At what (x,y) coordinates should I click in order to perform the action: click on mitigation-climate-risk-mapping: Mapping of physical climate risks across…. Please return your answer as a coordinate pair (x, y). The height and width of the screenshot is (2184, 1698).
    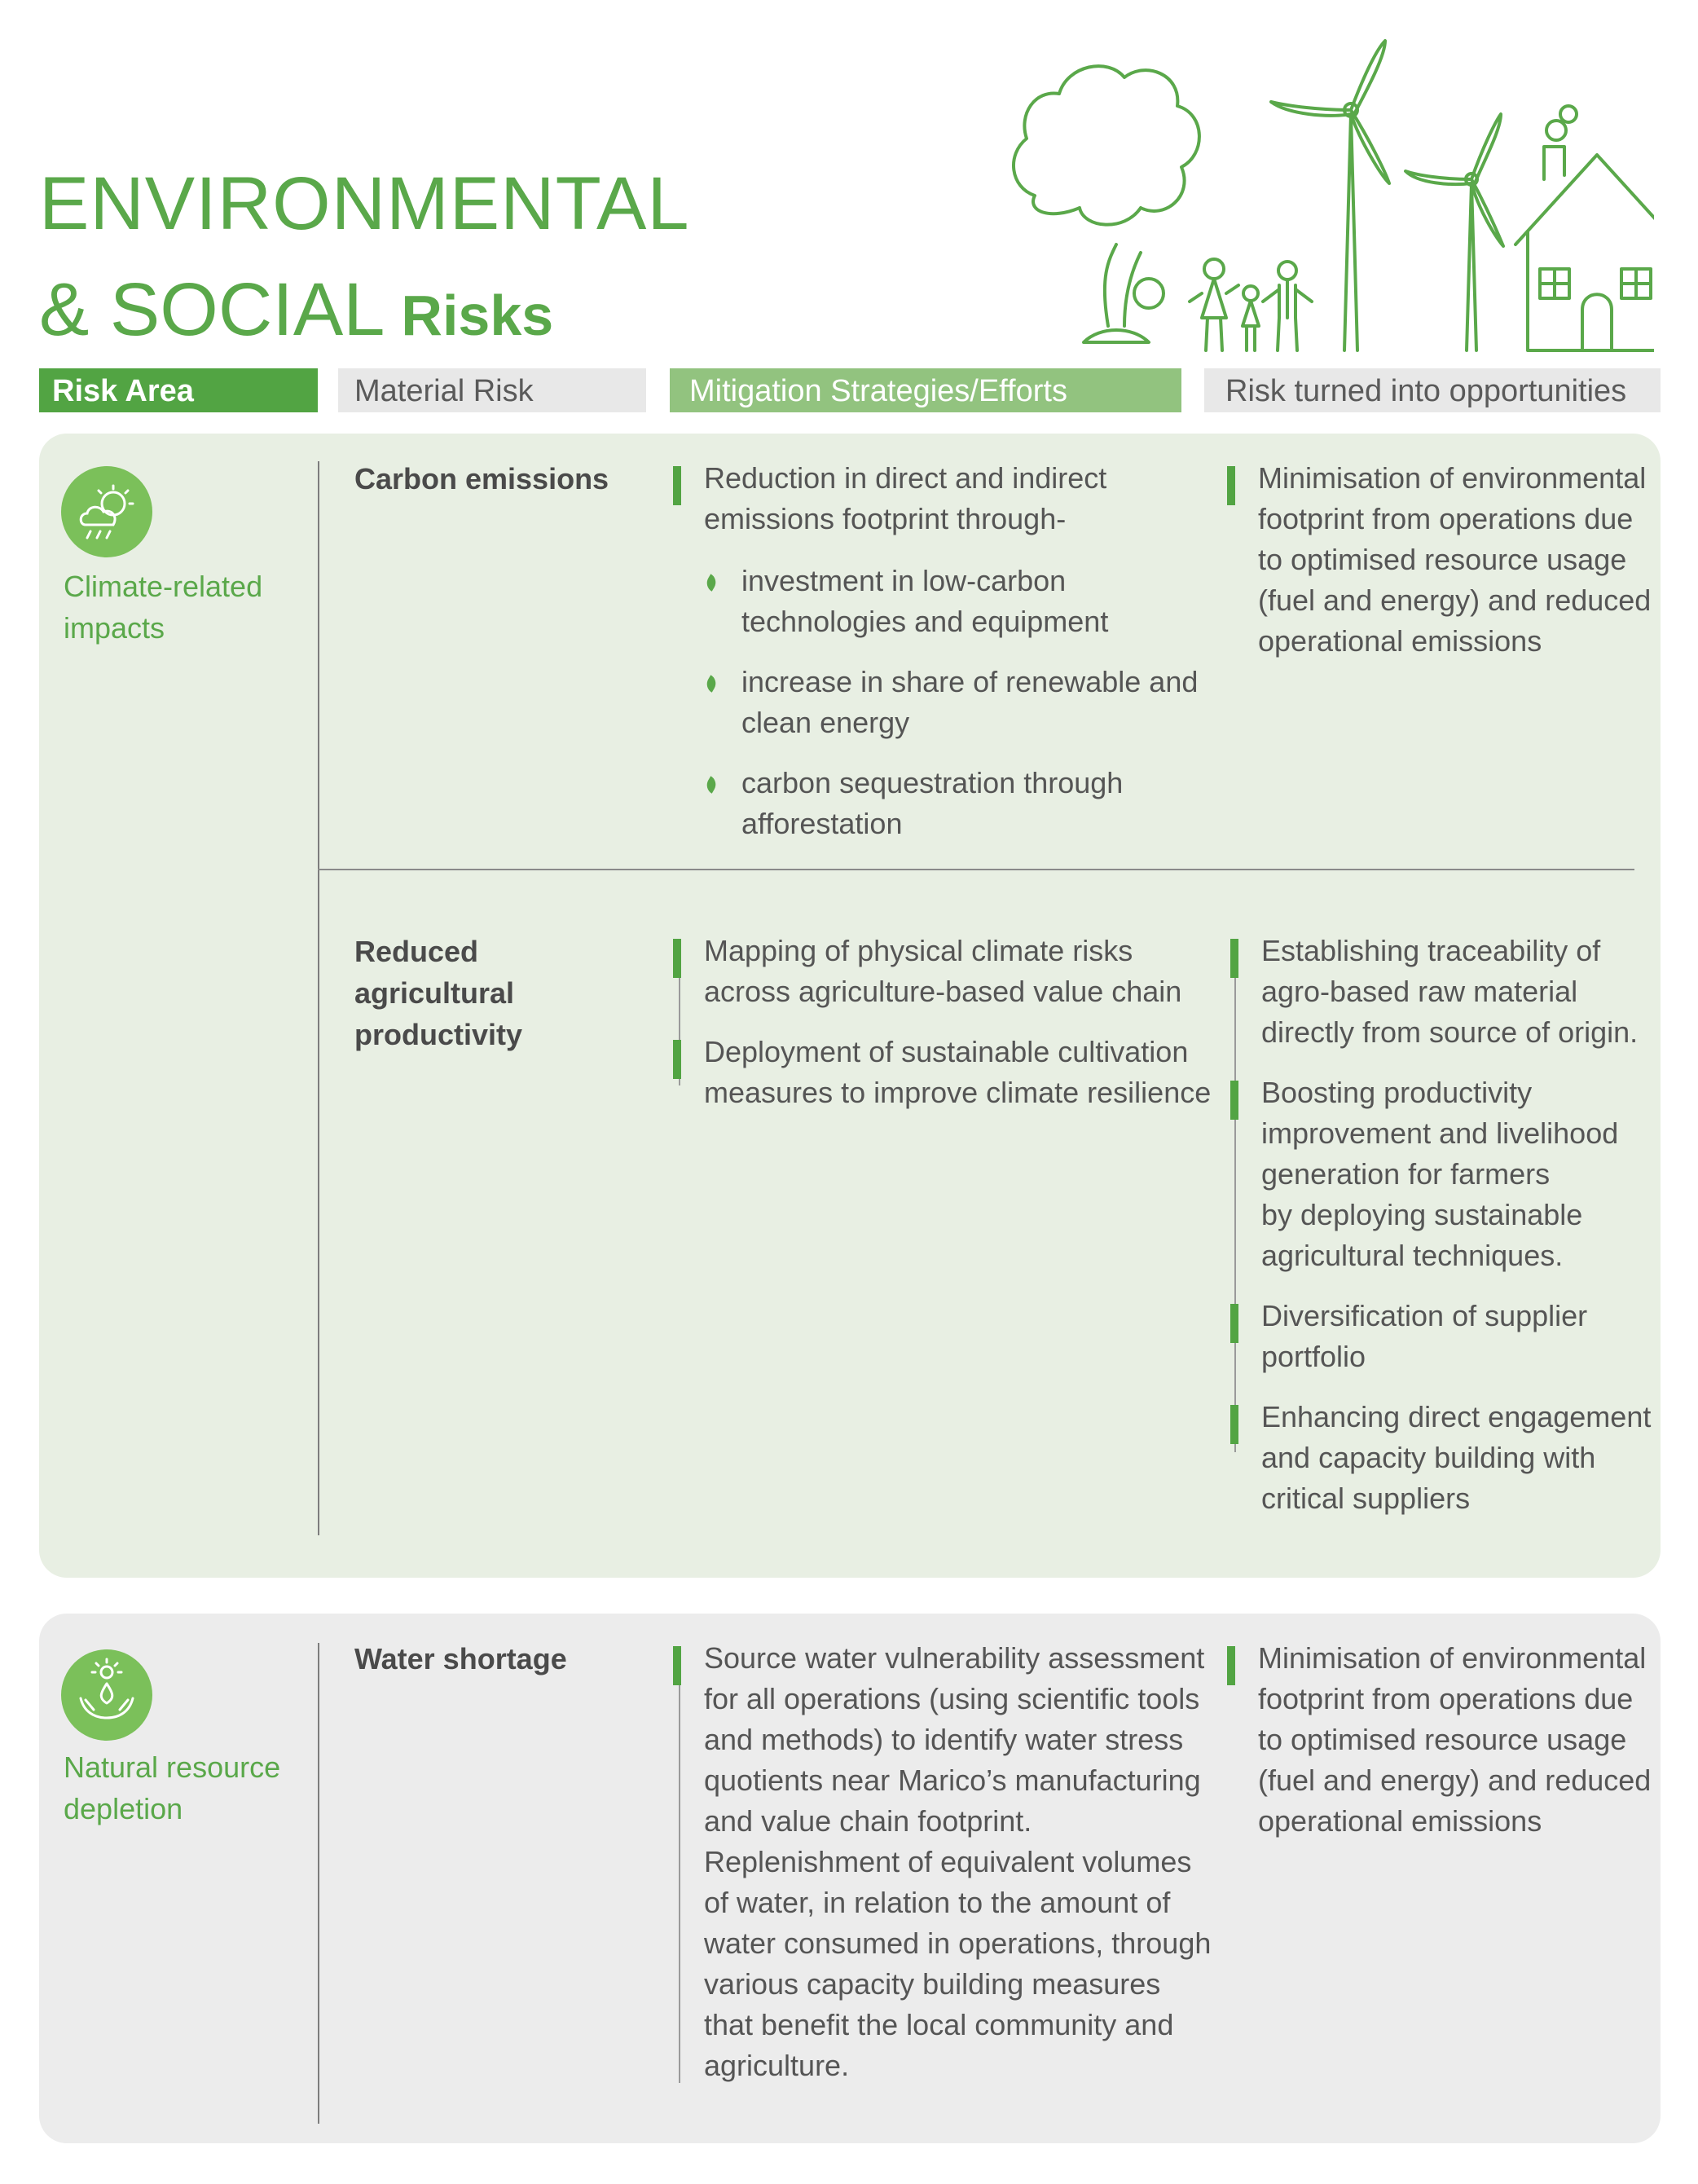
    Looking at the image, I should click on (942, 971).